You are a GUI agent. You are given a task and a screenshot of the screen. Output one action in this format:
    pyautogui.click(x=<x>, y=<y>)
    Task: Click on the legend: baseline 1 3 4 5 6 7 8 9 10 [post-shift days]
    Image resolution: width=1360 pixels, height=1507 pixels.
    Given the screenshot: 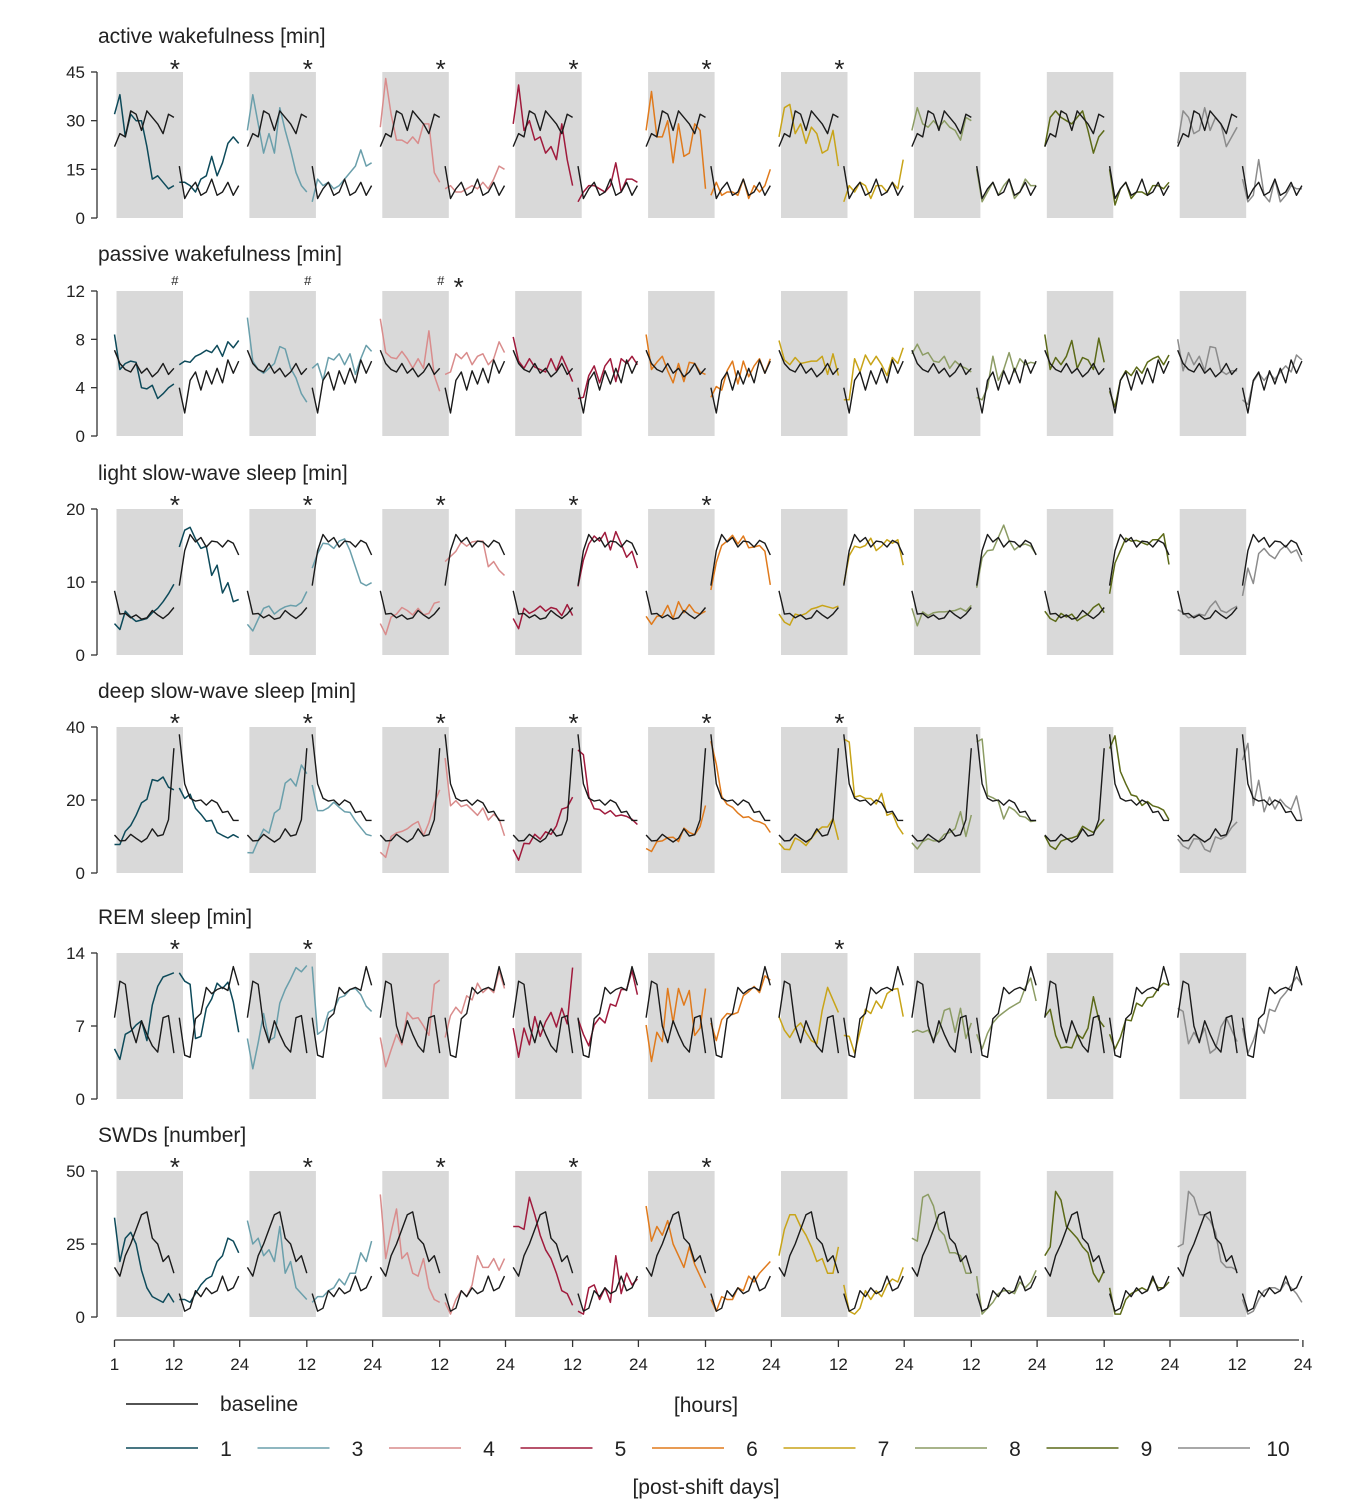 What is the action you would take?
    pyautogui.click(x=708, y=1446)
    